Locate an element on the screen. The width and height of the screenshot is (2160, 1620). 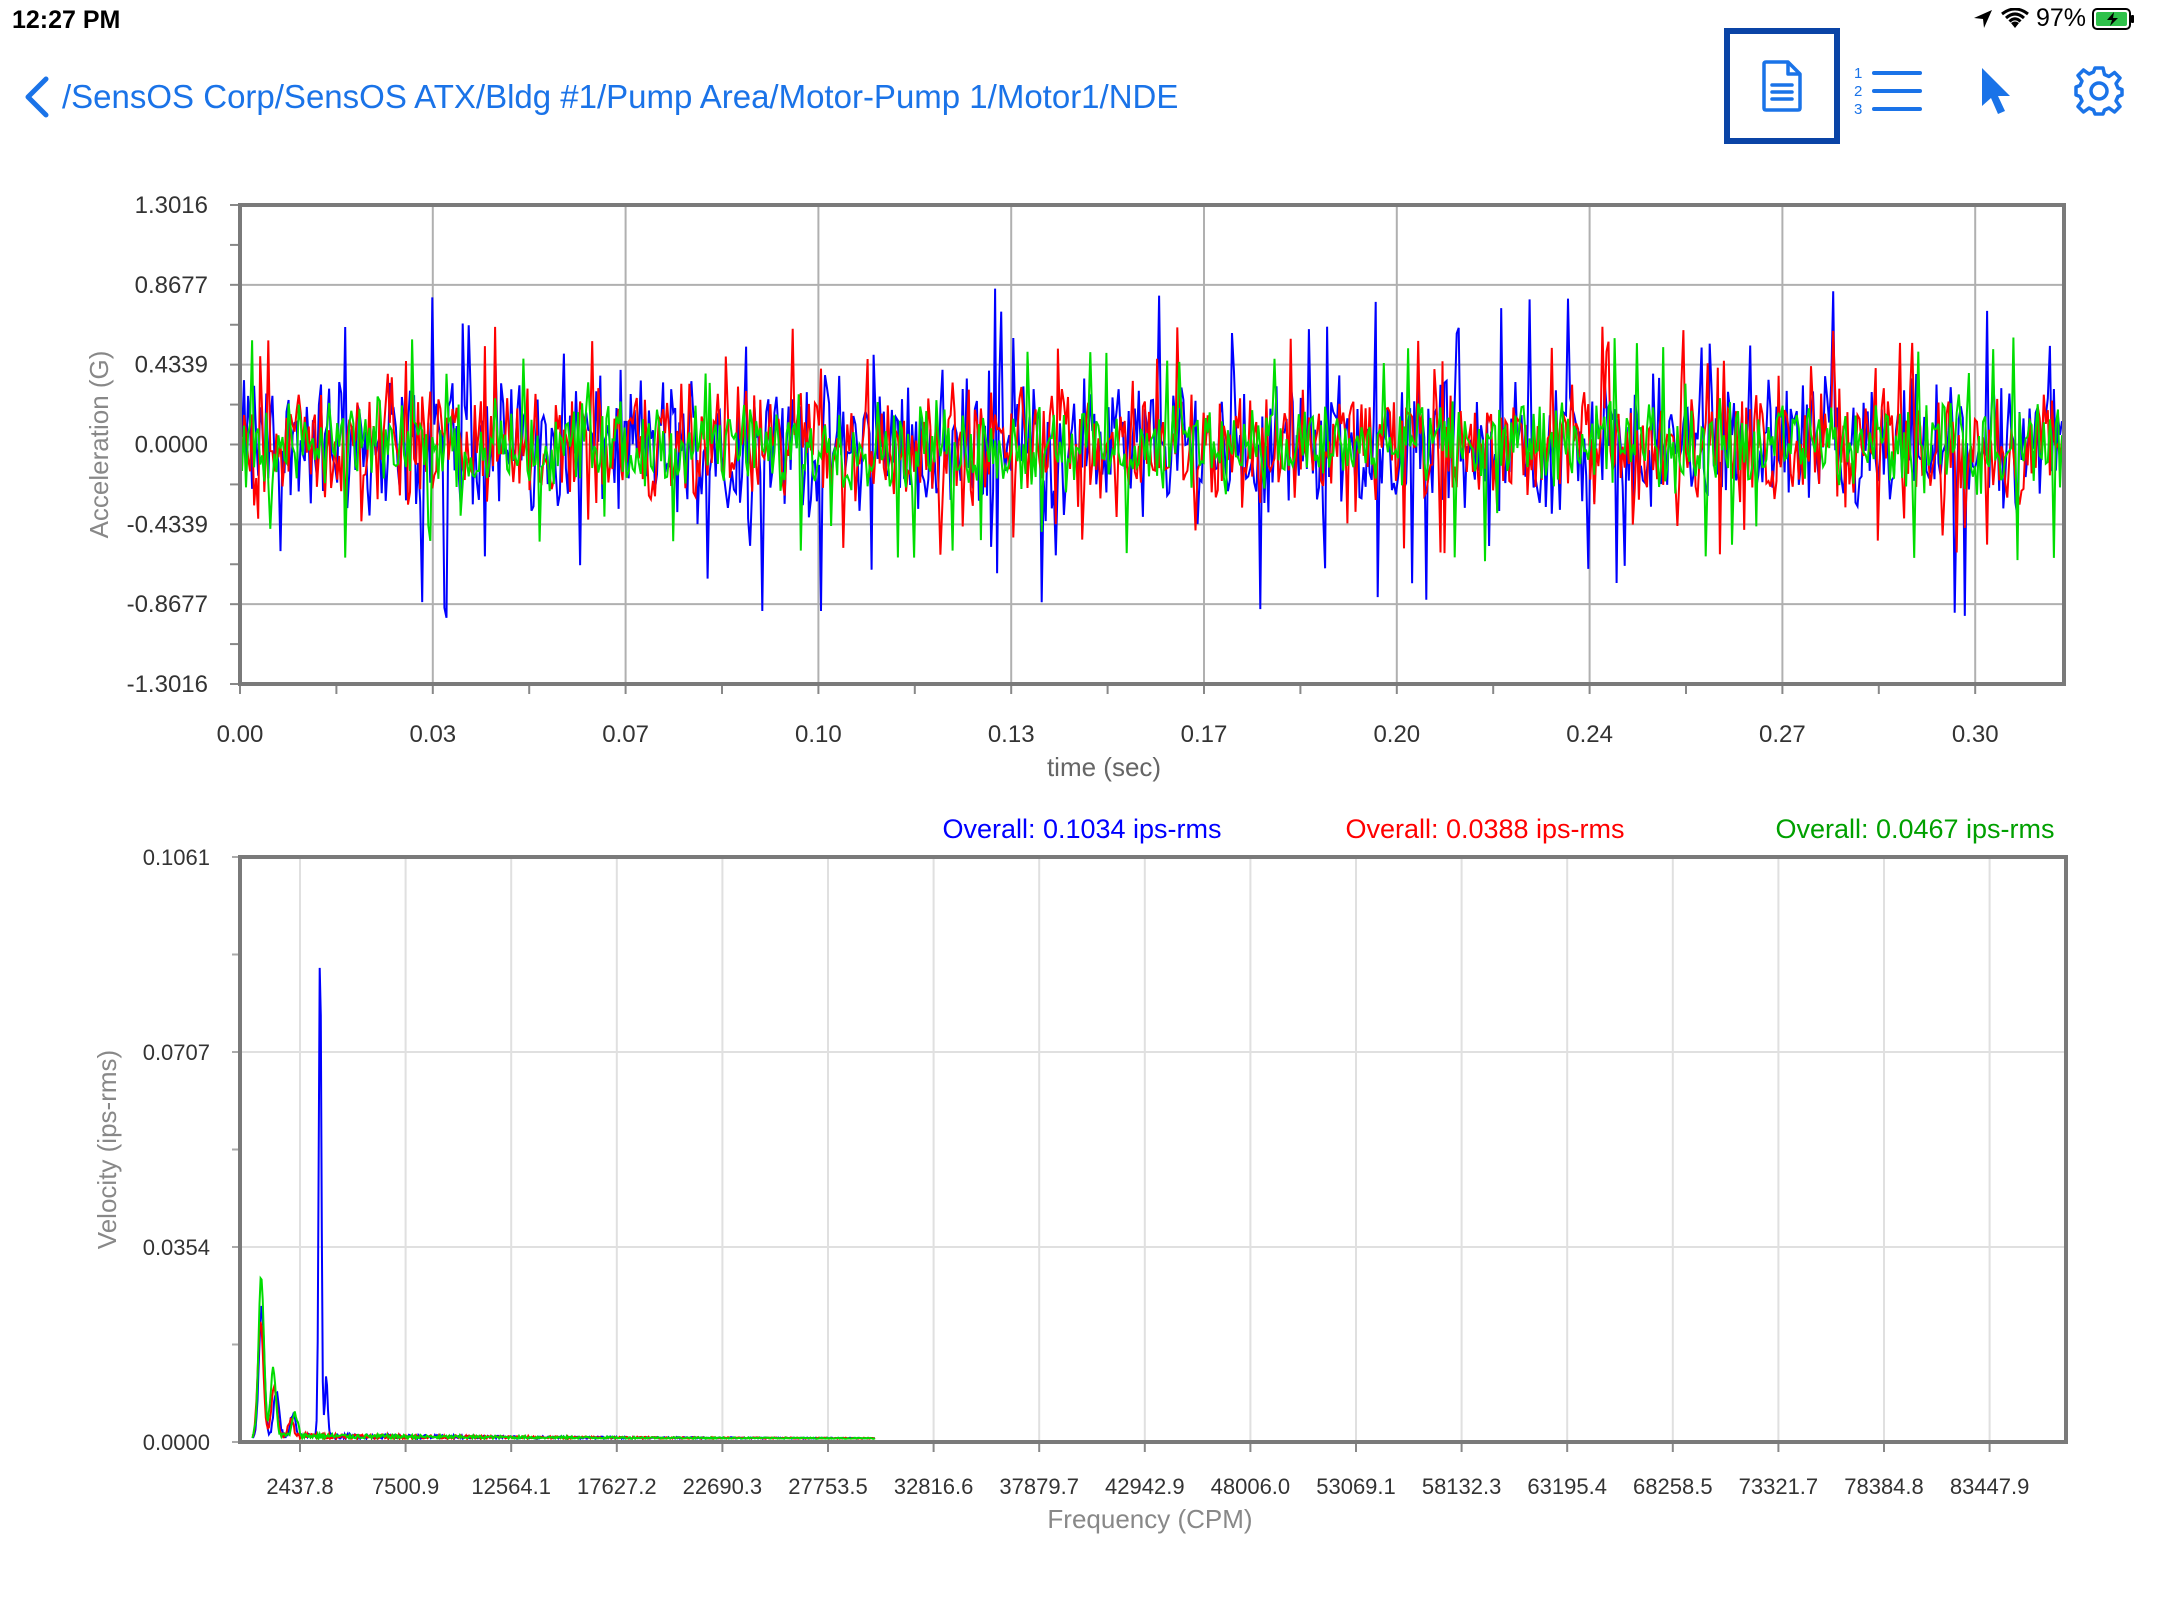
spectrum-y-tick-label: 0.1061 is located at coordinates (176, 857).